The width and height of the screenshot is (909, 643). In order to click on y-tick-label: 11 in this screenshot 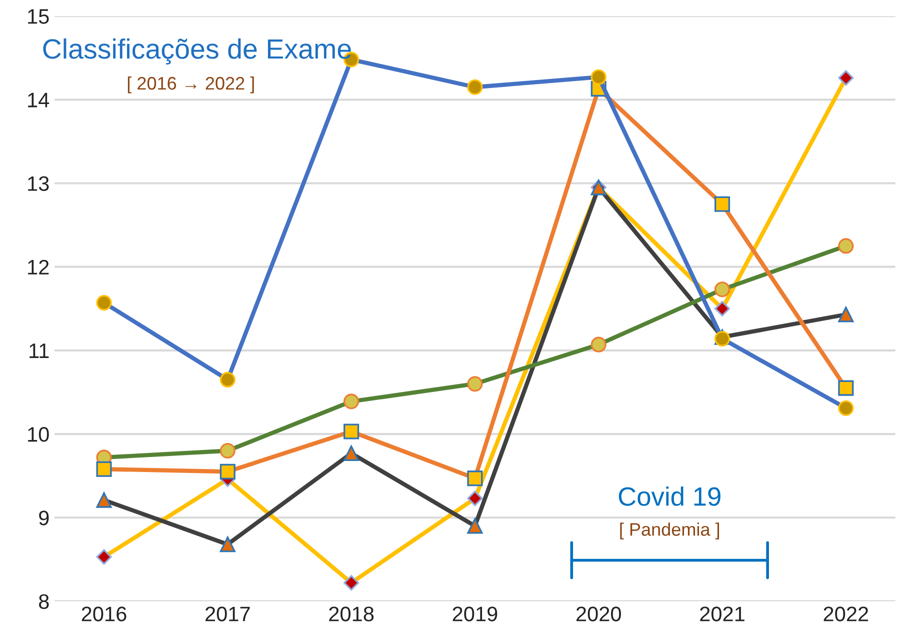, I will do `click(39, 351)`.